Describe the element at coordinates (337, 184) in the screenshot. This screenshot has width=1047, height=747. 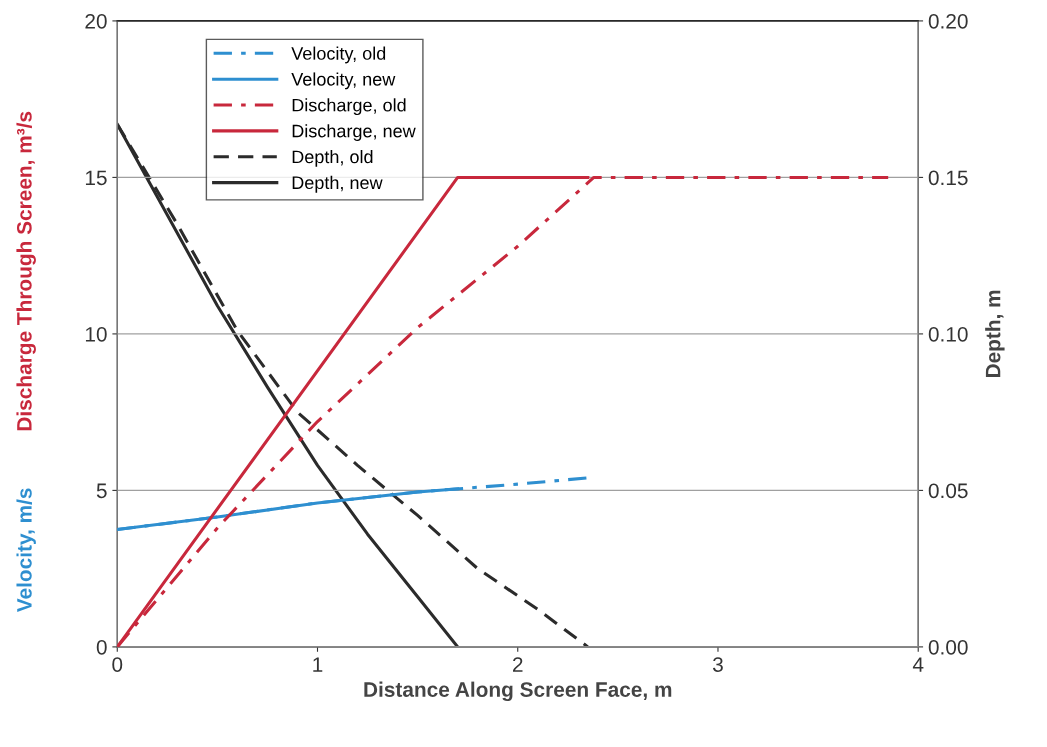
I see `legend-label: Depth, new` at that location.